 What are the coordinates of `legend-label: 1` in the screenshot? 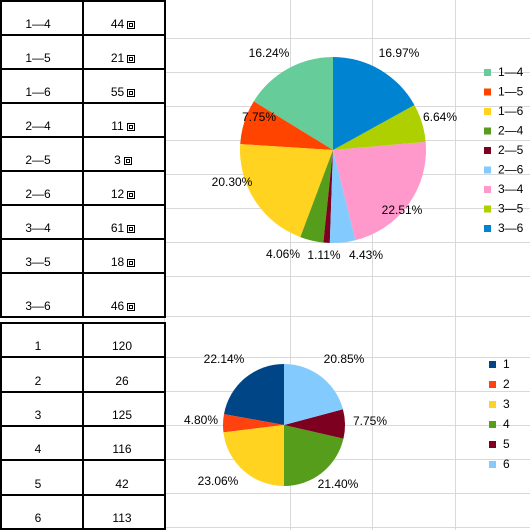 It's located at (506, 364).